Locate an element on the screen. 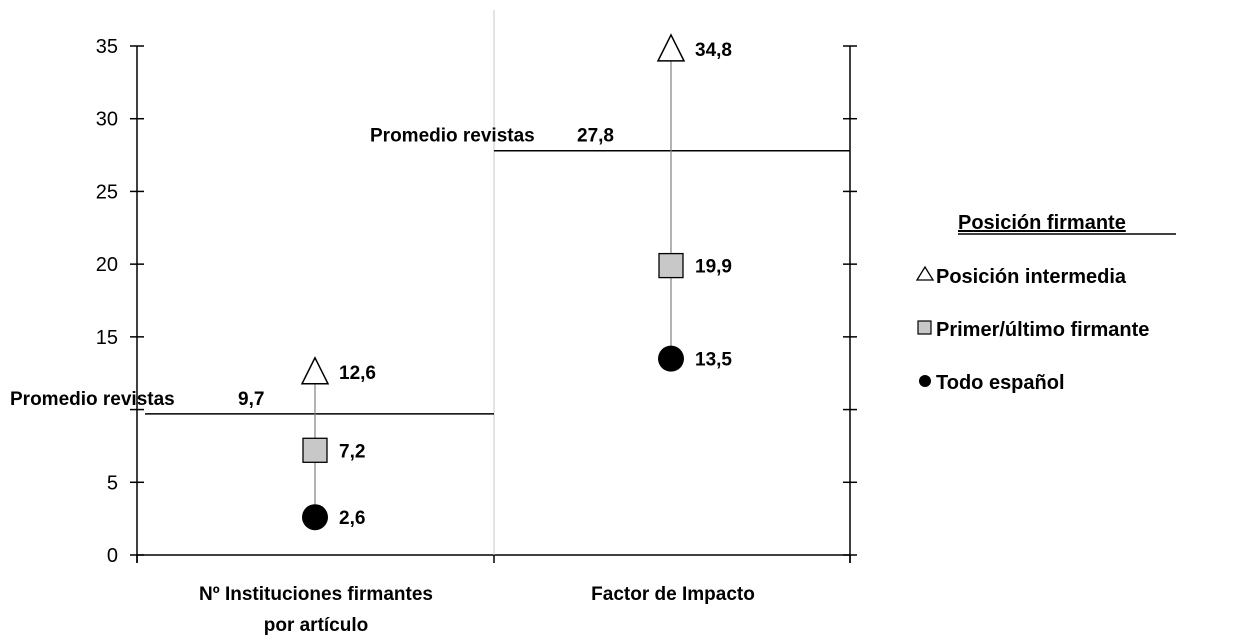 Image resolution: width=1242 pixels, height=642 pixels. data-label: 7,2 is located at coordinates (352, 451).